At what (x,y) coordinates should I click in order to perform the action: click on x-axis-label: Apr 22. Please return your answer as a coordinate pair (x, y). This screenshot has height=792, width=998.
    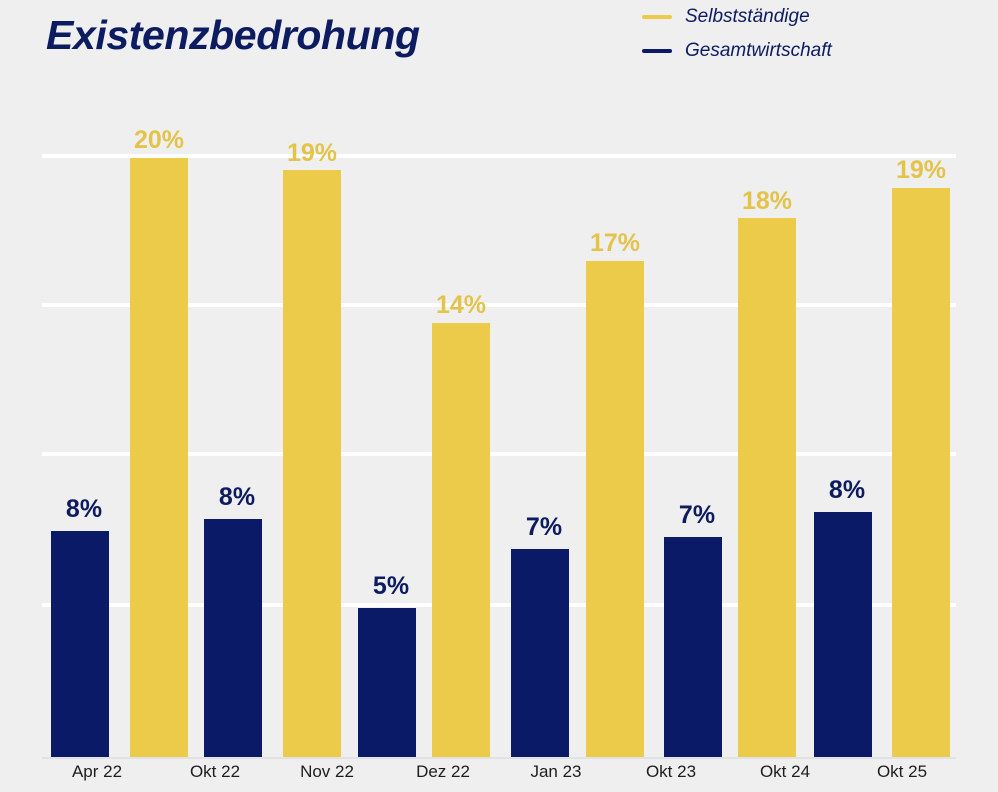
    Looking at the image, I should click on (97, 771).